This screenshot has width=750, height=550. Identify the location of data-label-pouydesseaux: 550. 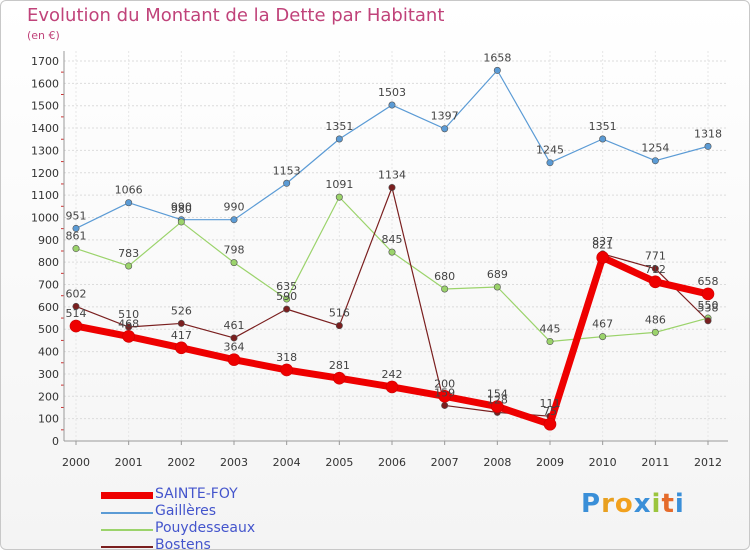
(708, 305).